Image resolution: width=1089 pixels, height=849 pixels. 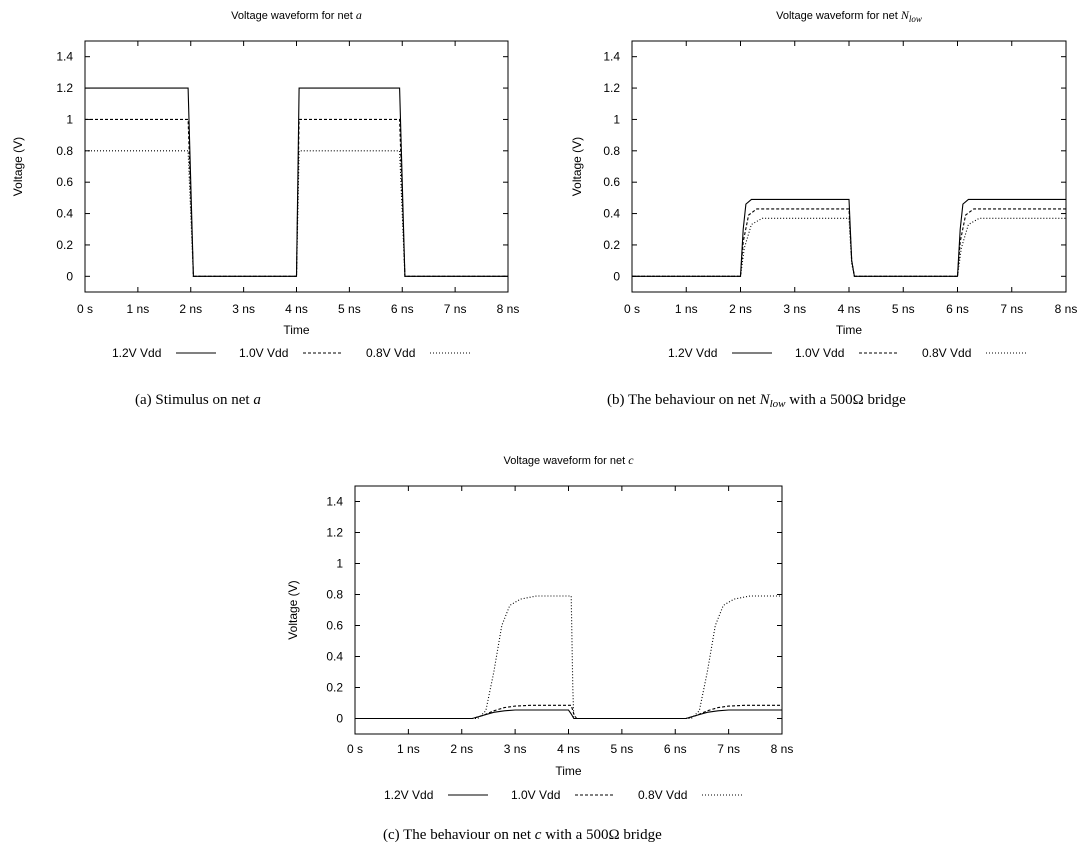 I want to click on figure-caption: (a) Stimulus on net a, so click(x=198, y=400).